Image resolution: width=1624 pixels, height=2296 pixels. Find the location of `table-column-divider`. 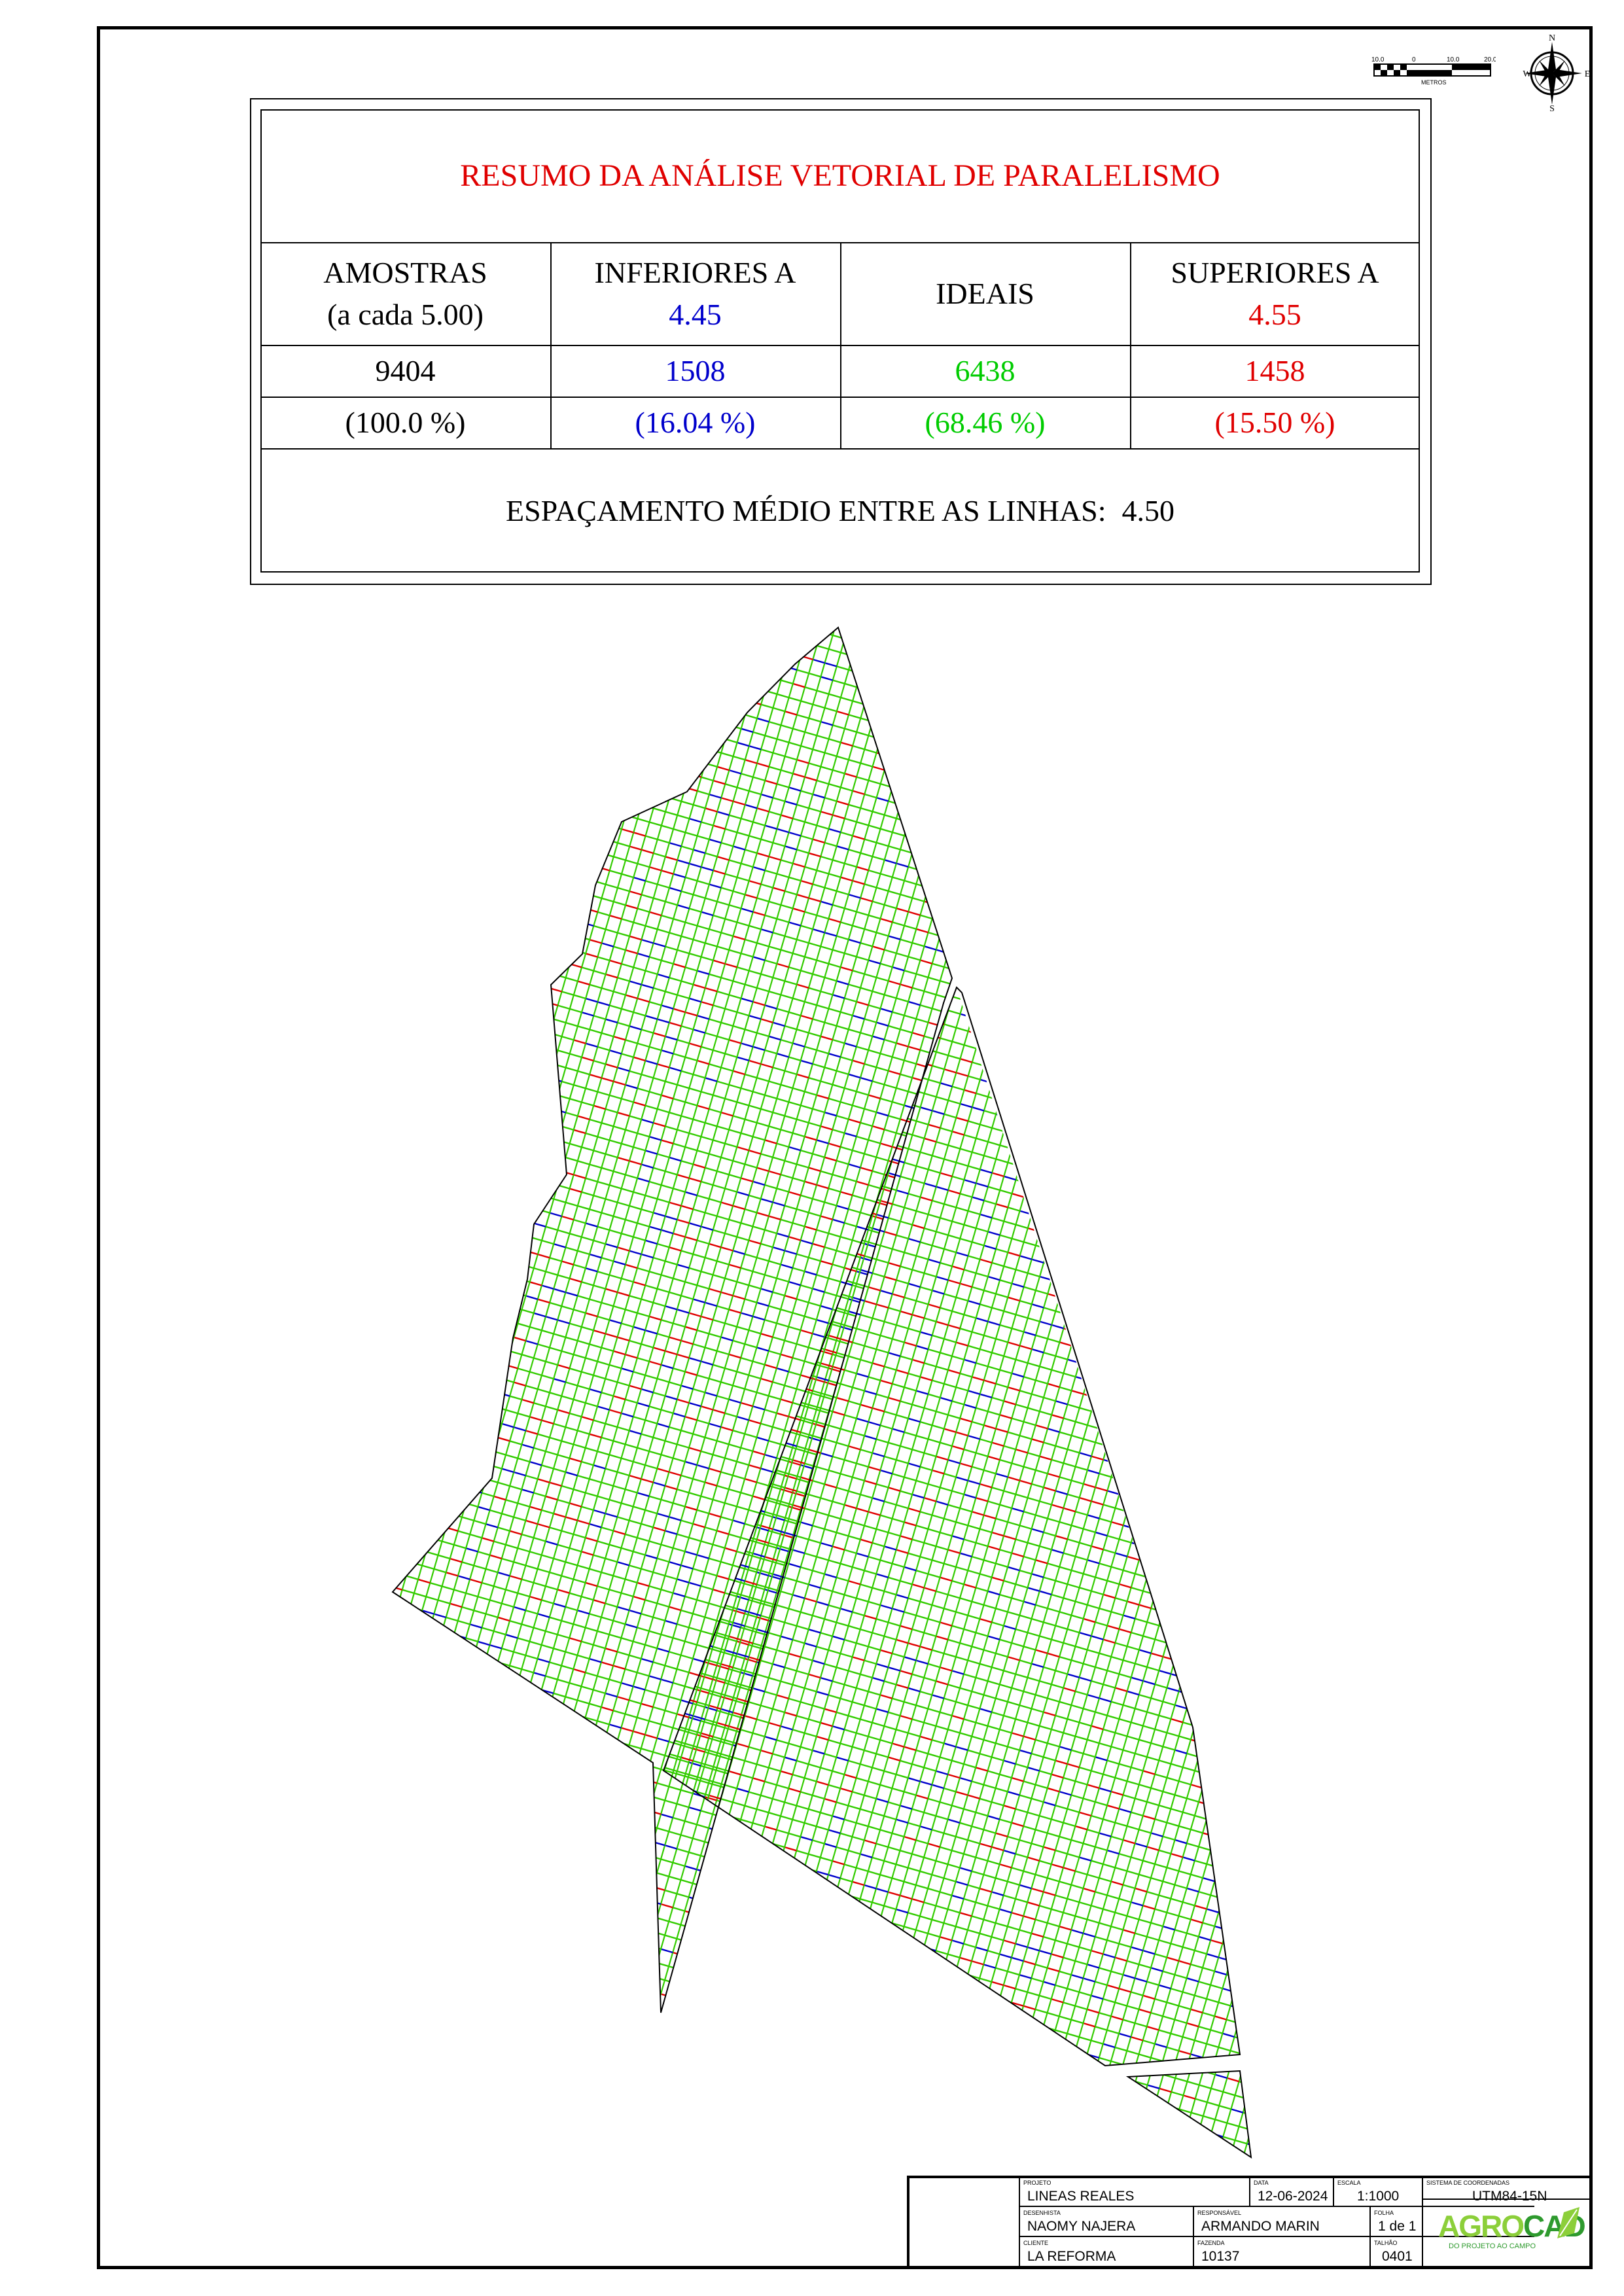

table-column-divider is located at coordinates (1130, 345).